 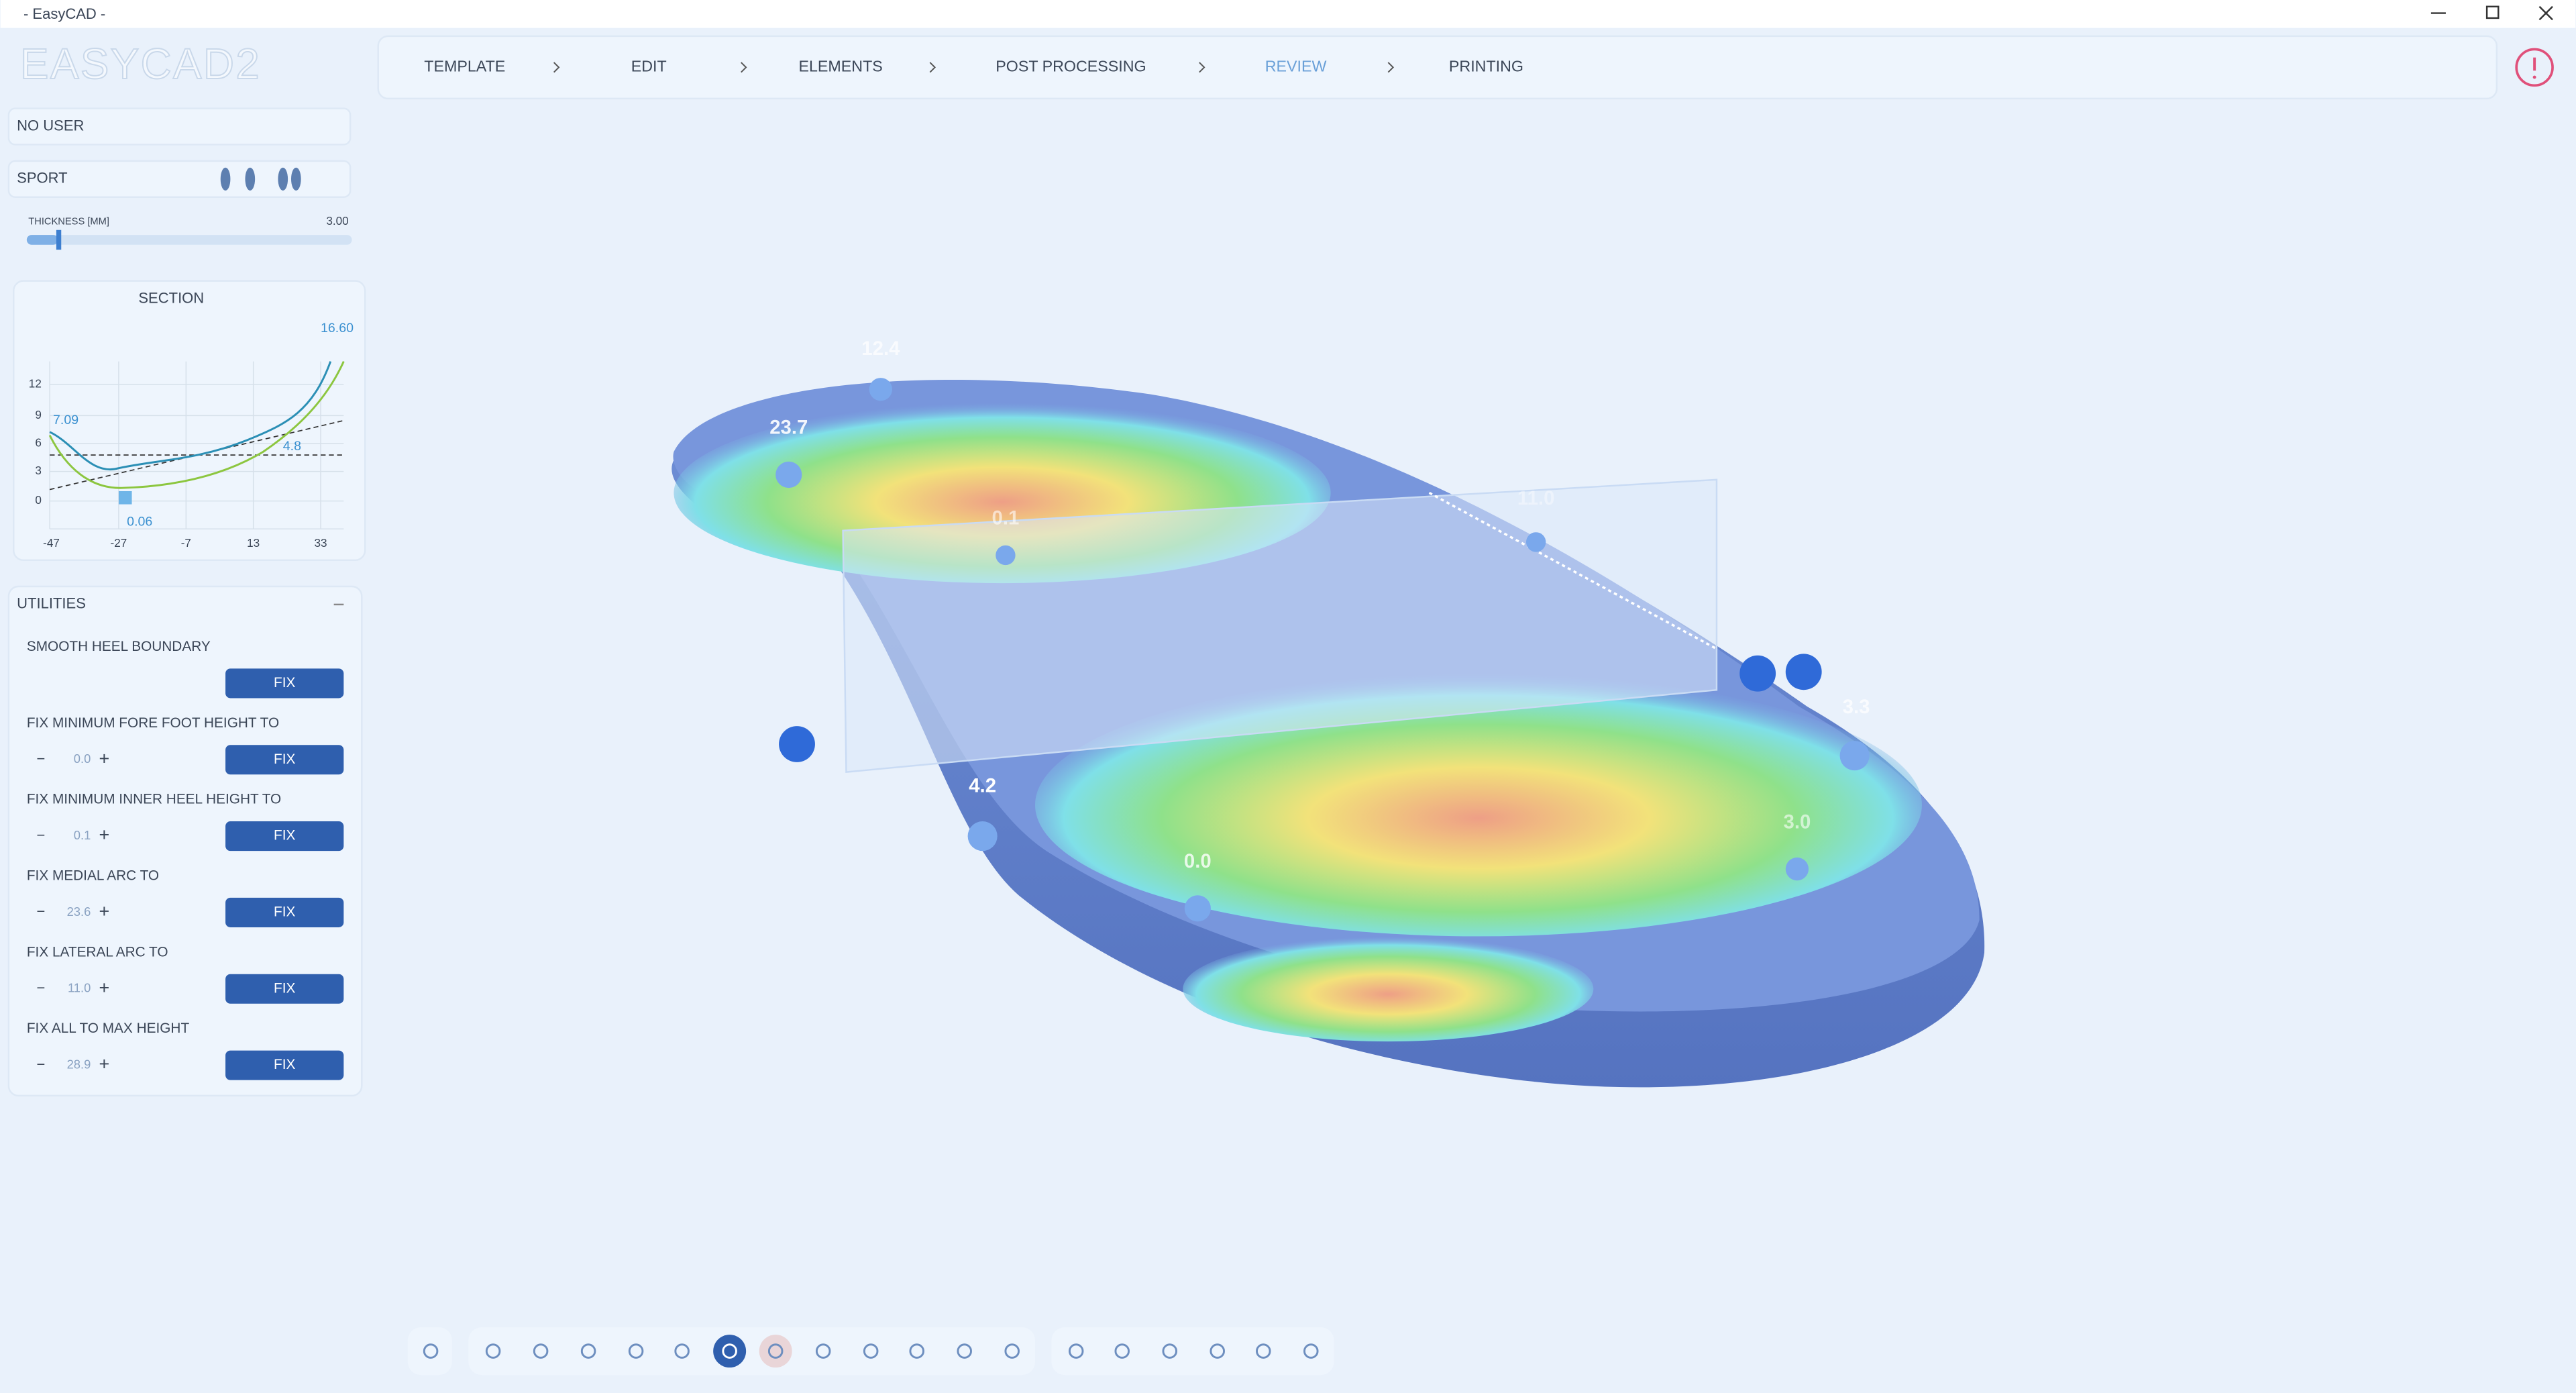 What do you see at coordinates (186, 543) in the screenshot?
I see `x-tick-label: -7` at bounding box center [186, 543].